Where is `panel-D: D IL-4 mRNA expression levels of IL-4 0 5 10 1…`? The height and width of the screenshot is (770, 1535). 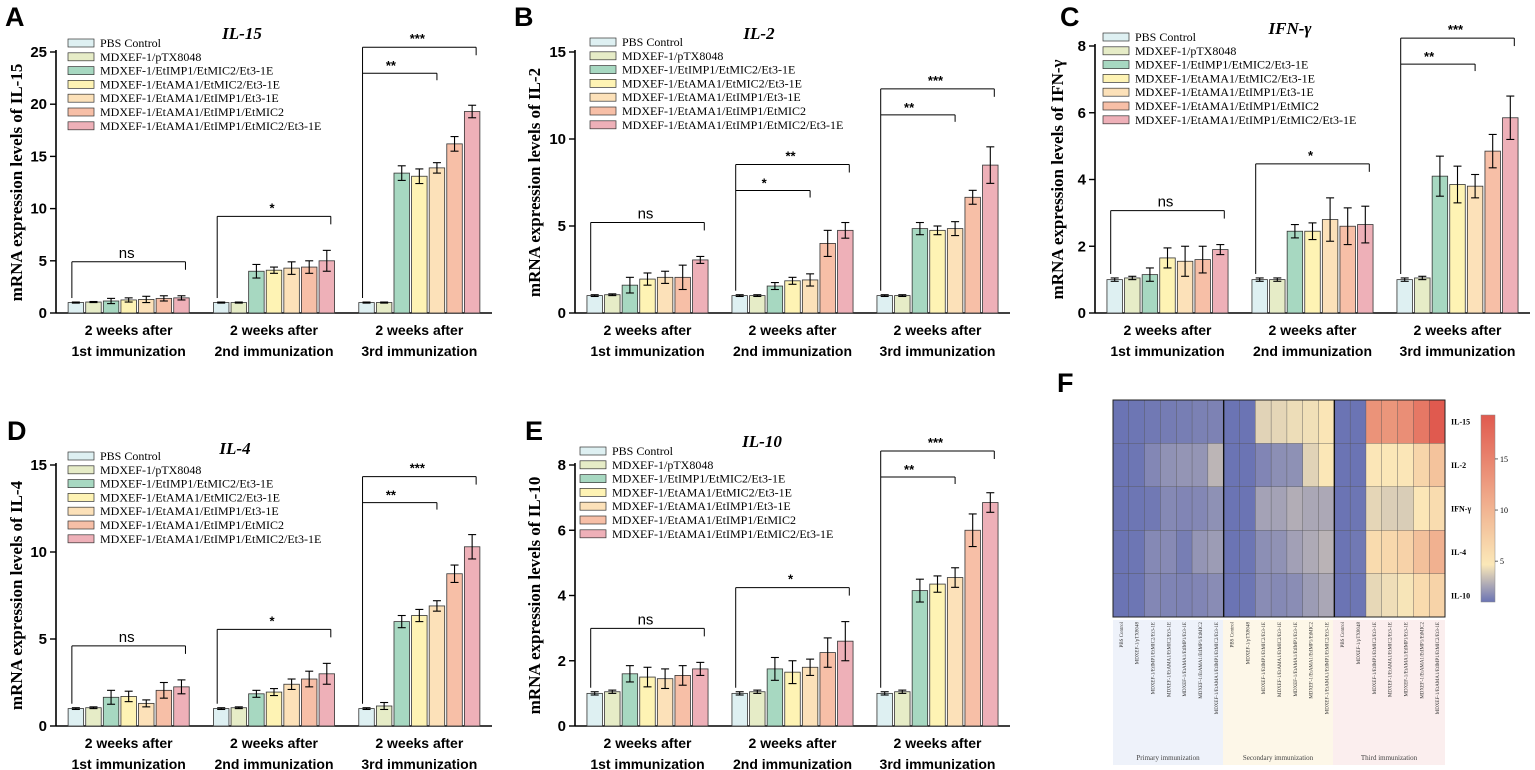 panel-D: D IL-4 mRNA expression levels of IL-4 0 5 10 1… is located at coordinates (249, 593).